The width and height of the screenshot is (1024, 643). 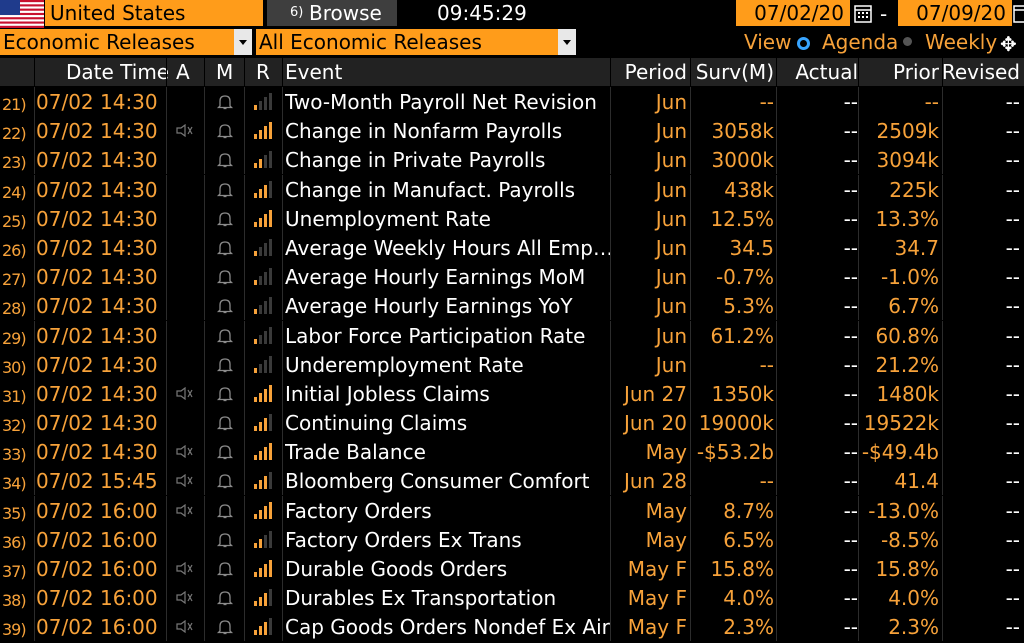 What do you see at coordinates (803, 43) in the screenshot?
I see `agenda-radio` at bounding box center [803, 43].